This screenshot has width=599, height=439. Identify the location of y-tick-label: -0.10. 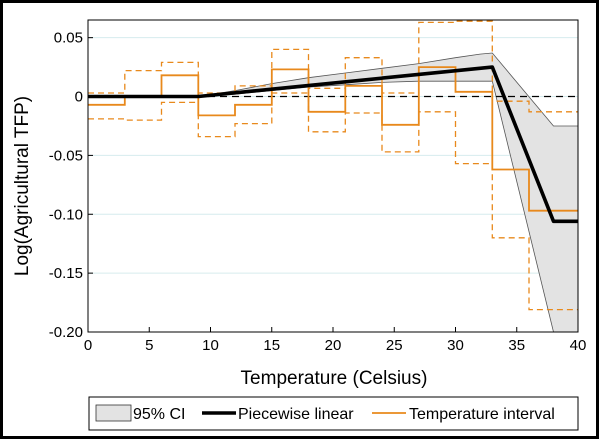
(66, 214).